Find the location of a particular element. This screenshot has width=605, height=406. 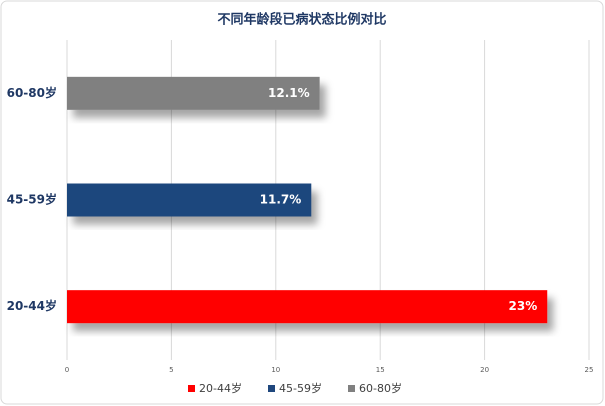

y-tick-label: 45-59岁 is located at coordinates (32, 199).